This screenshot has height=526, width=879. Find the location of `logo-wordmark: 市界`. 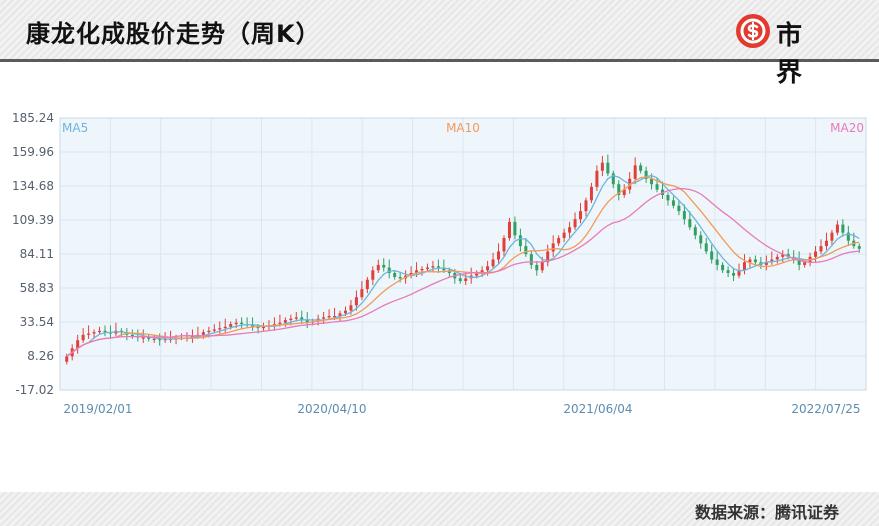

logo-wordmark: 市界 is located at coordinates (790, 54).